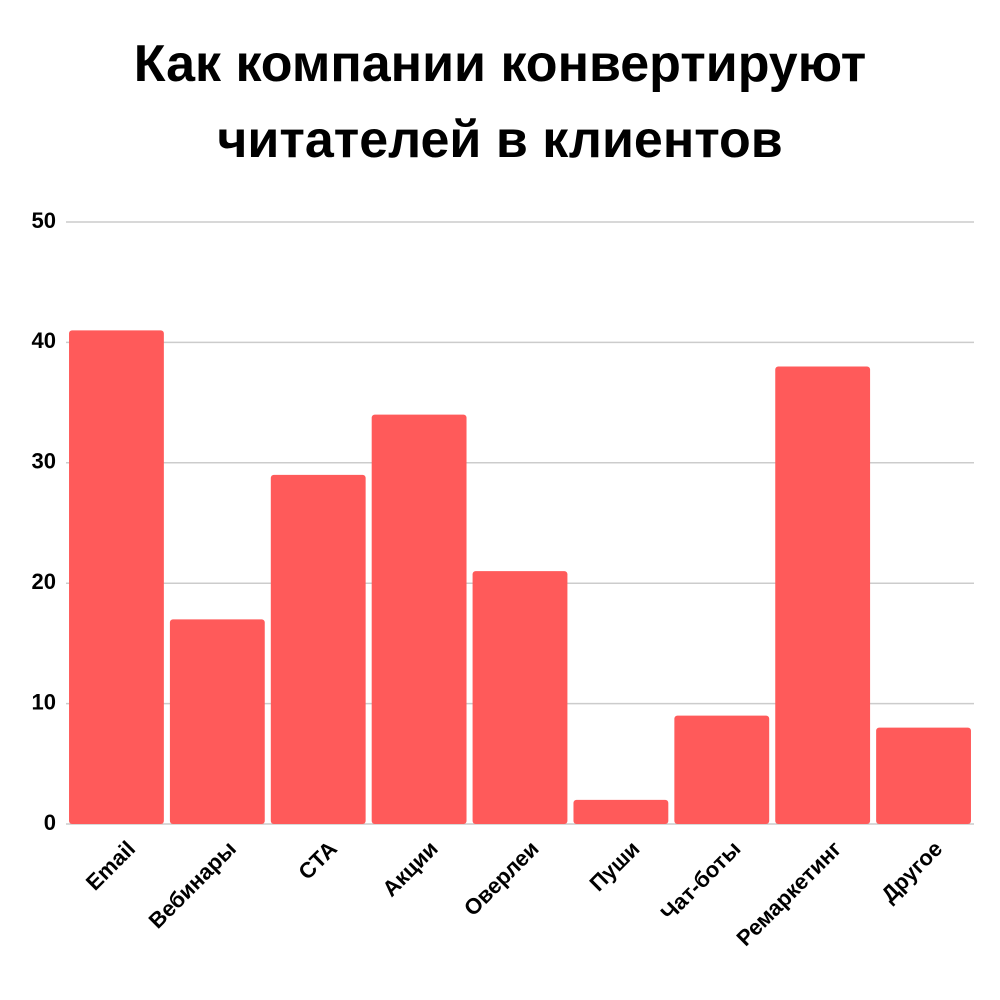  Describe the element at coordinates (50, 822) in the screenshot. I see `y-tick-label: 0` at that location.